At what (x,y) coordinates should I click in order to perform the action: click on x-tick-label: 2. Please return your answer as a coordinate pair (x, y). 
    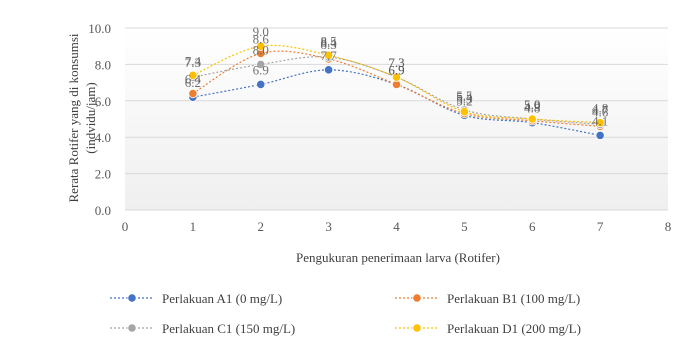
    Looking at the image, I should click on (261, 226).